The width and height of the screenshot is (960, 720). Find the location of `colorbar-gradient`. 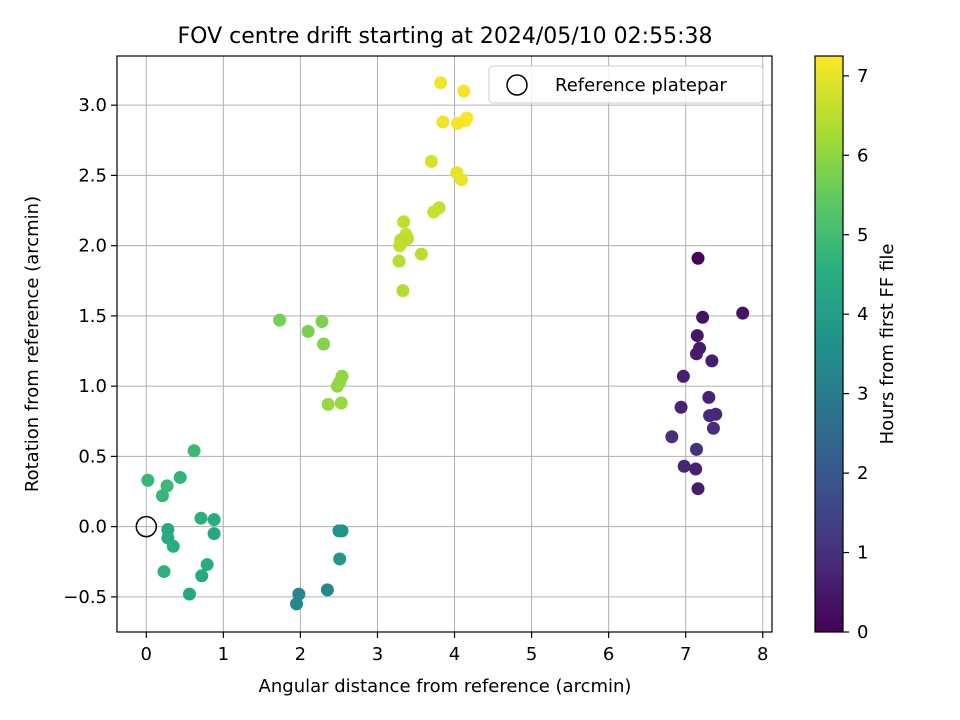

colorbar-gradient is located at coordinates (829, 344).